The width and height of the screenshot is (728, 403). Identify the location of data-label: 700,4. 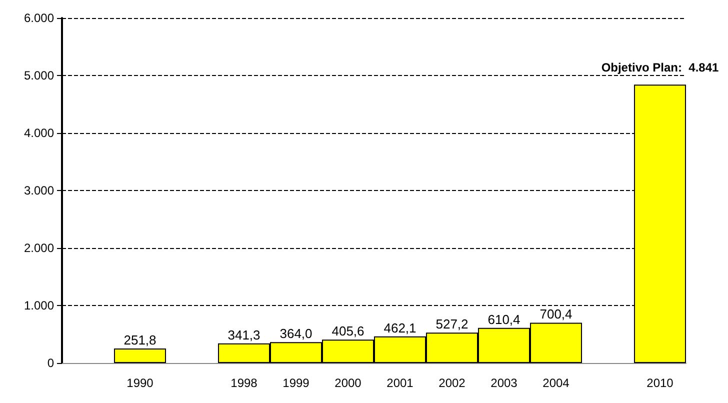
(556, 314).